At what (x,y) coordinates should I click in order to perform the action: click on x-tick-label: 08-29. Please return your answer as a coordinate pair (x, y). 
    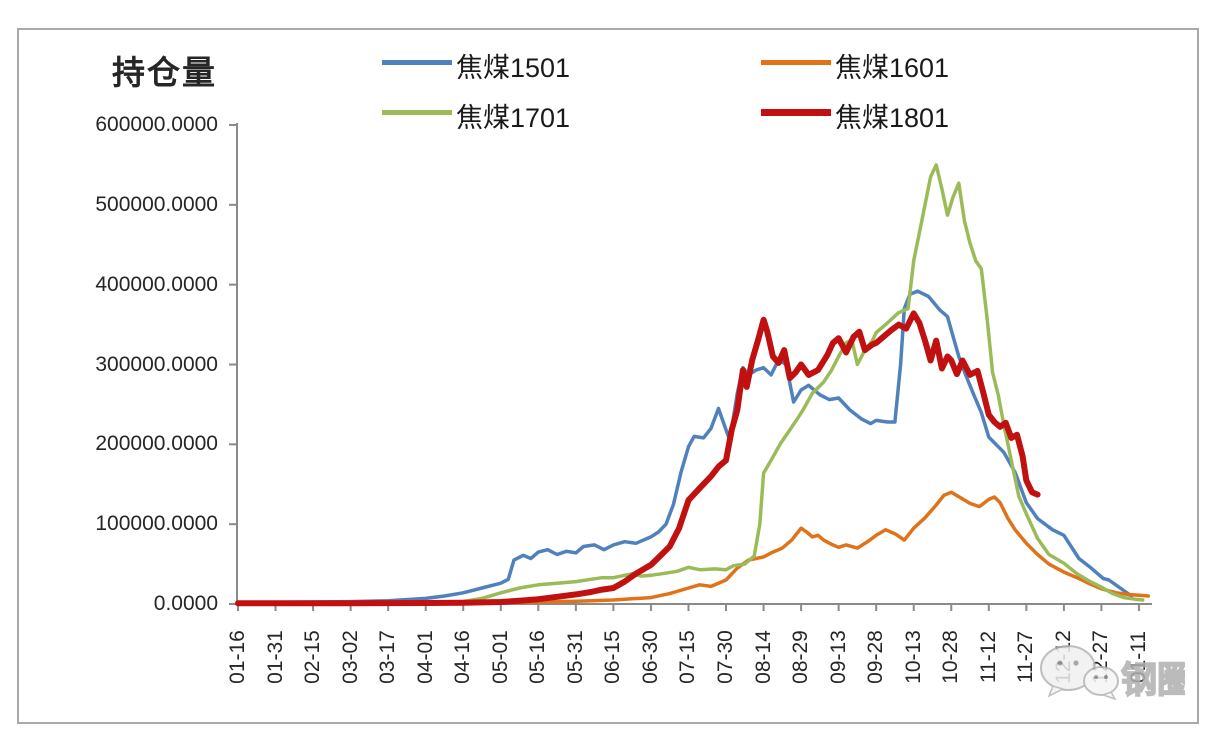
    Looking at the image, I should click on (801, 657).